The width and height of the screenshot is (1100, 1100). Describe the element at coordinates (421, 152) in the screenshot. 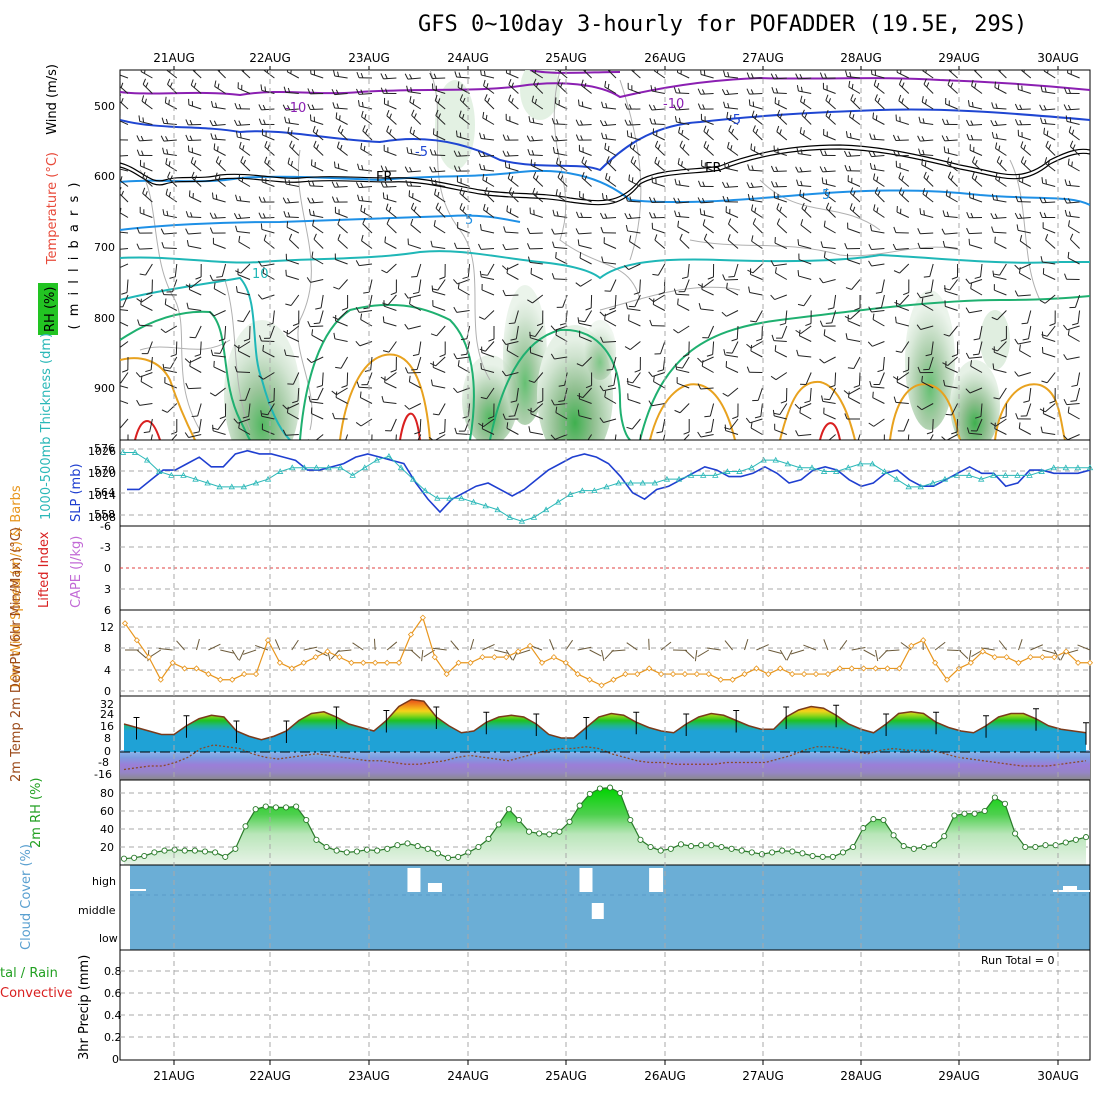

I see `contour-label: -5` at that location.